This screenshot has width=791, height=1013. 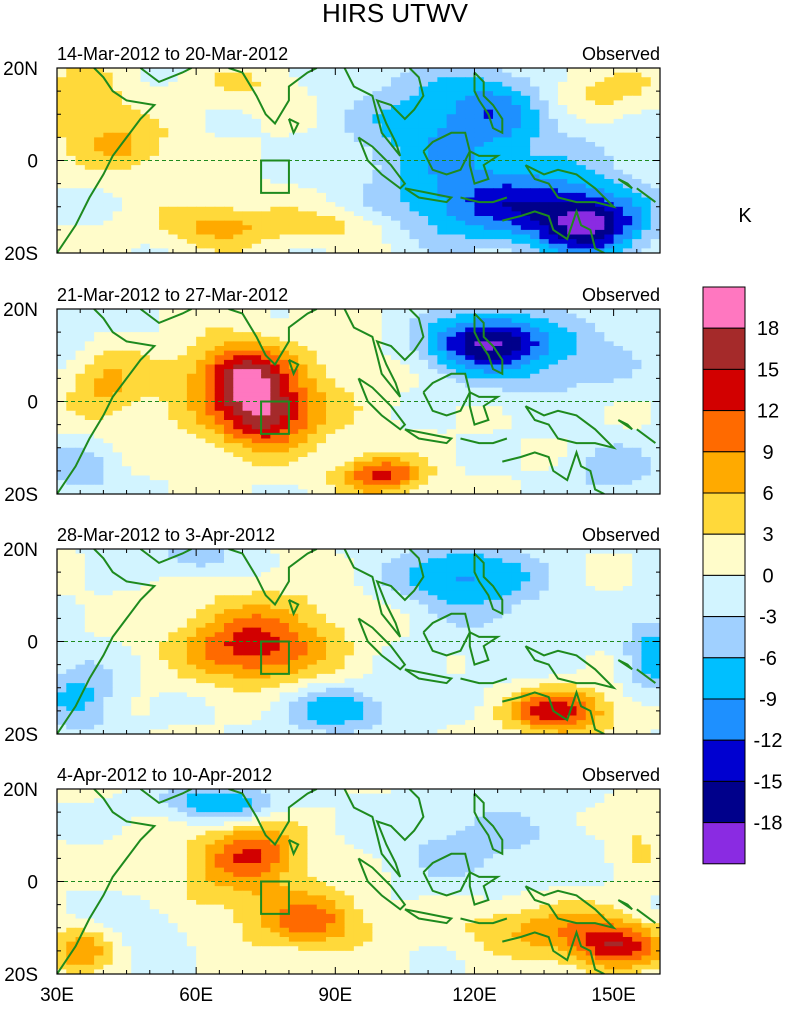 What do you see at coordinates (768, 782) in the screenshot?
I see `colorbar-level-label: -15` at bounding box center [768, 782].